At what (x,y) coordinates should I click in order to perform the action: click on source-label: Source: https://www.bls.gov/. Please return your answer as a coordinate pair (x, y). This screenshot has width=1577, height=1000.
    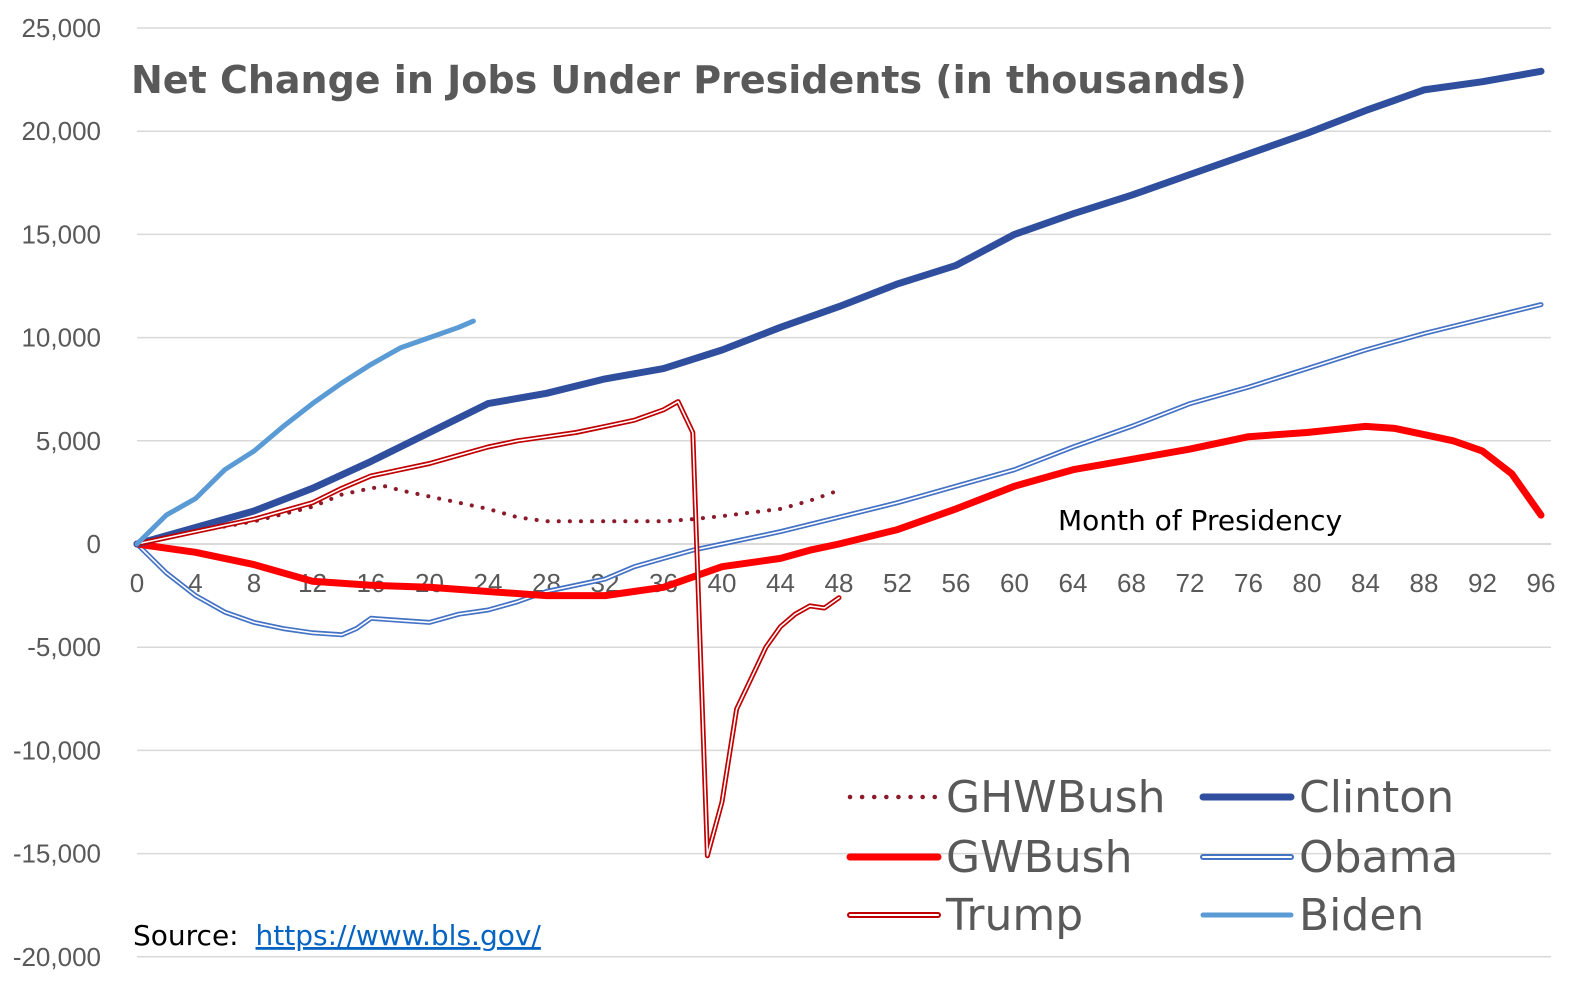
    Looking at the image, I should click on (337, 935).